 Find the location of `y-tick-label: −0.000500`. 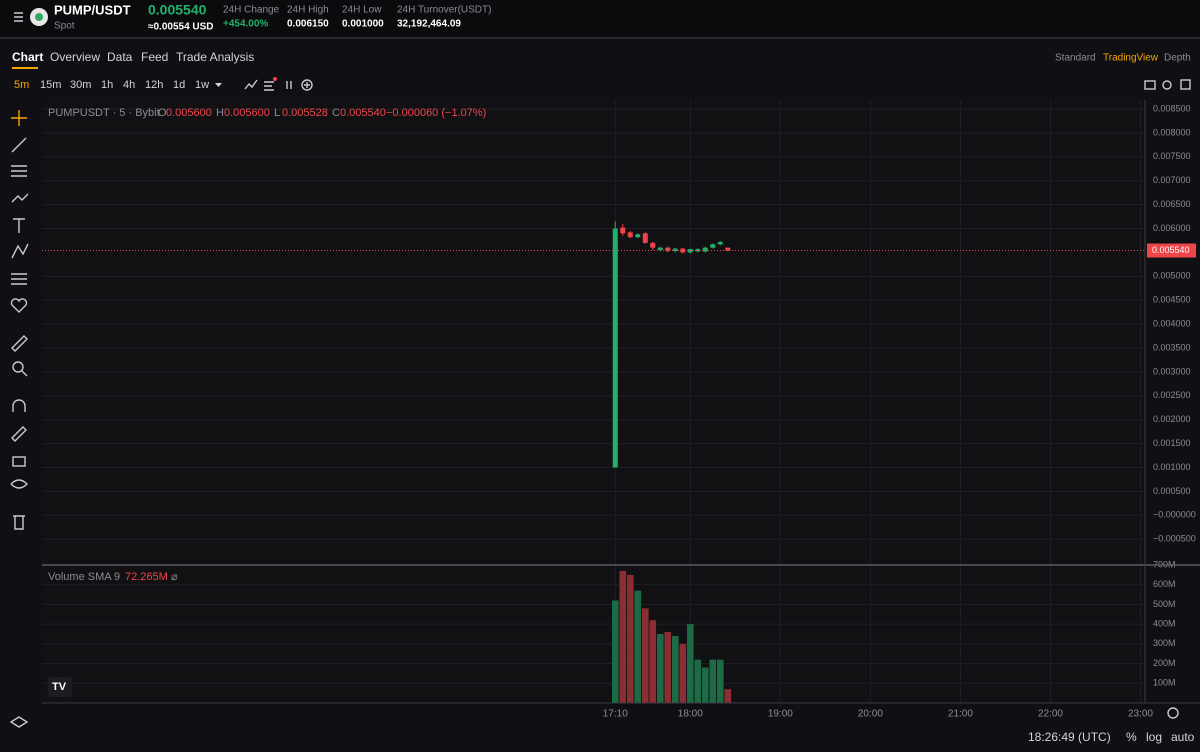

y-tick-label: −0.000500 is located at coordinates (1174, 539).